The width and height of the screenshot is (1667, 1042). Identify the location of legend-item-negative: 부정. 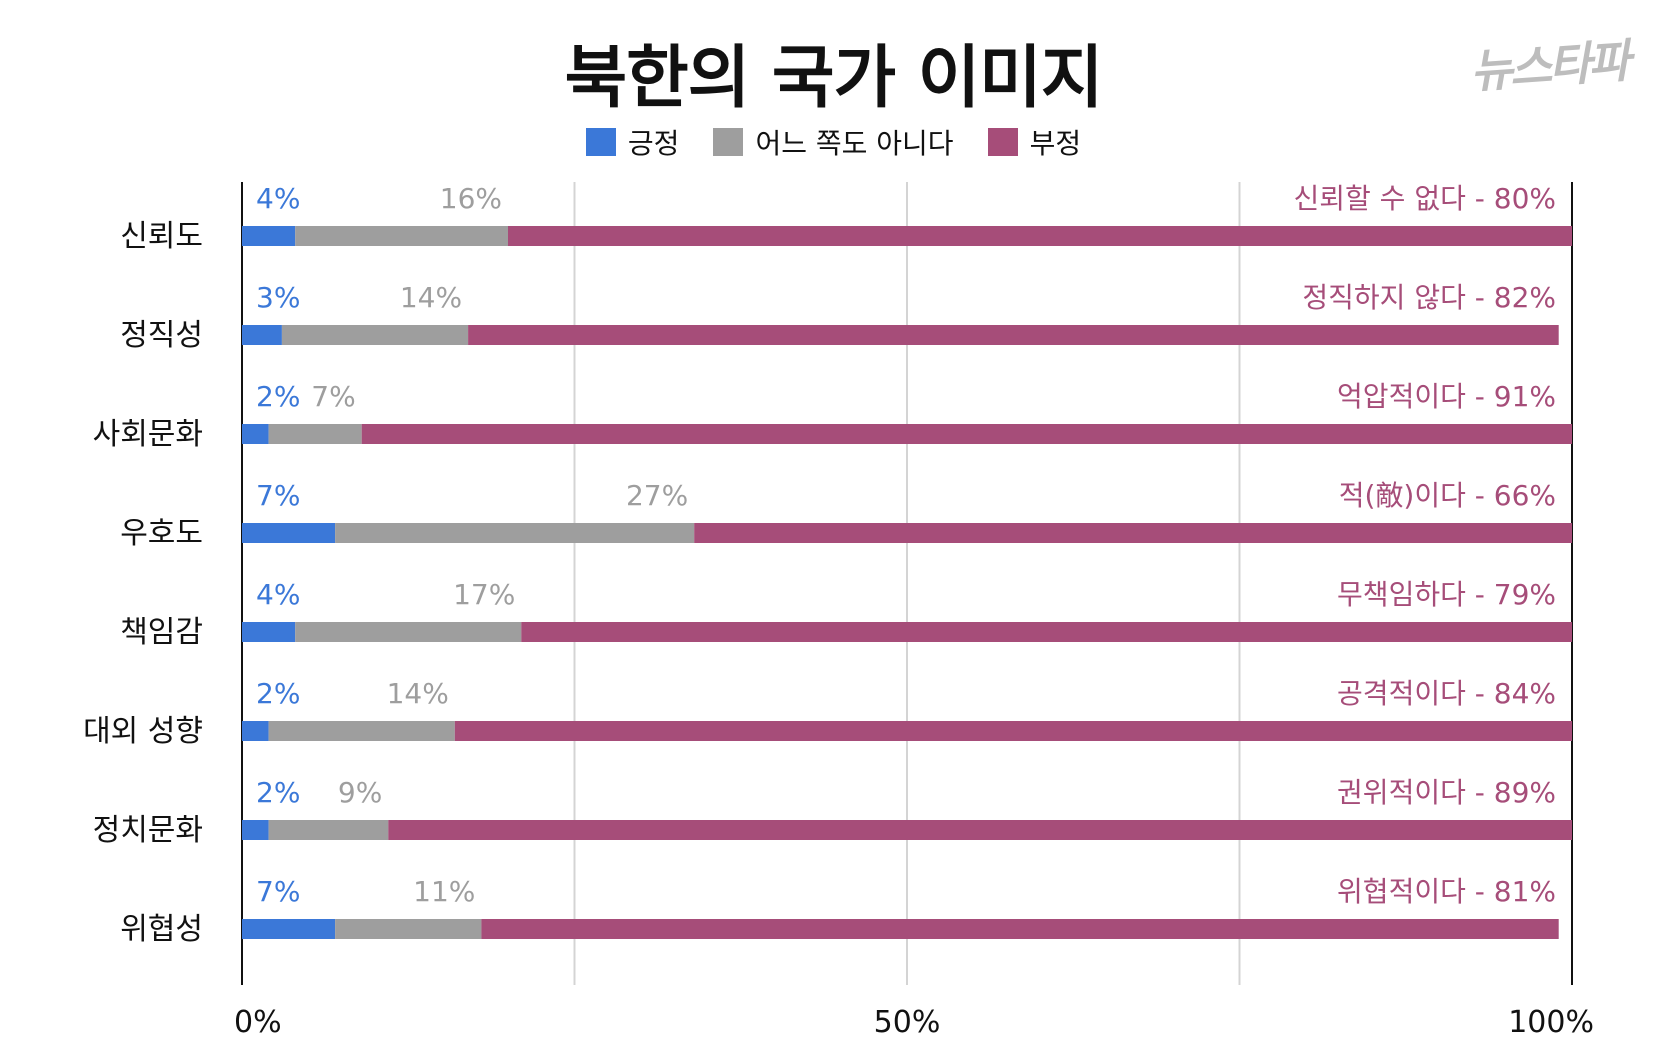
(1034, 142).